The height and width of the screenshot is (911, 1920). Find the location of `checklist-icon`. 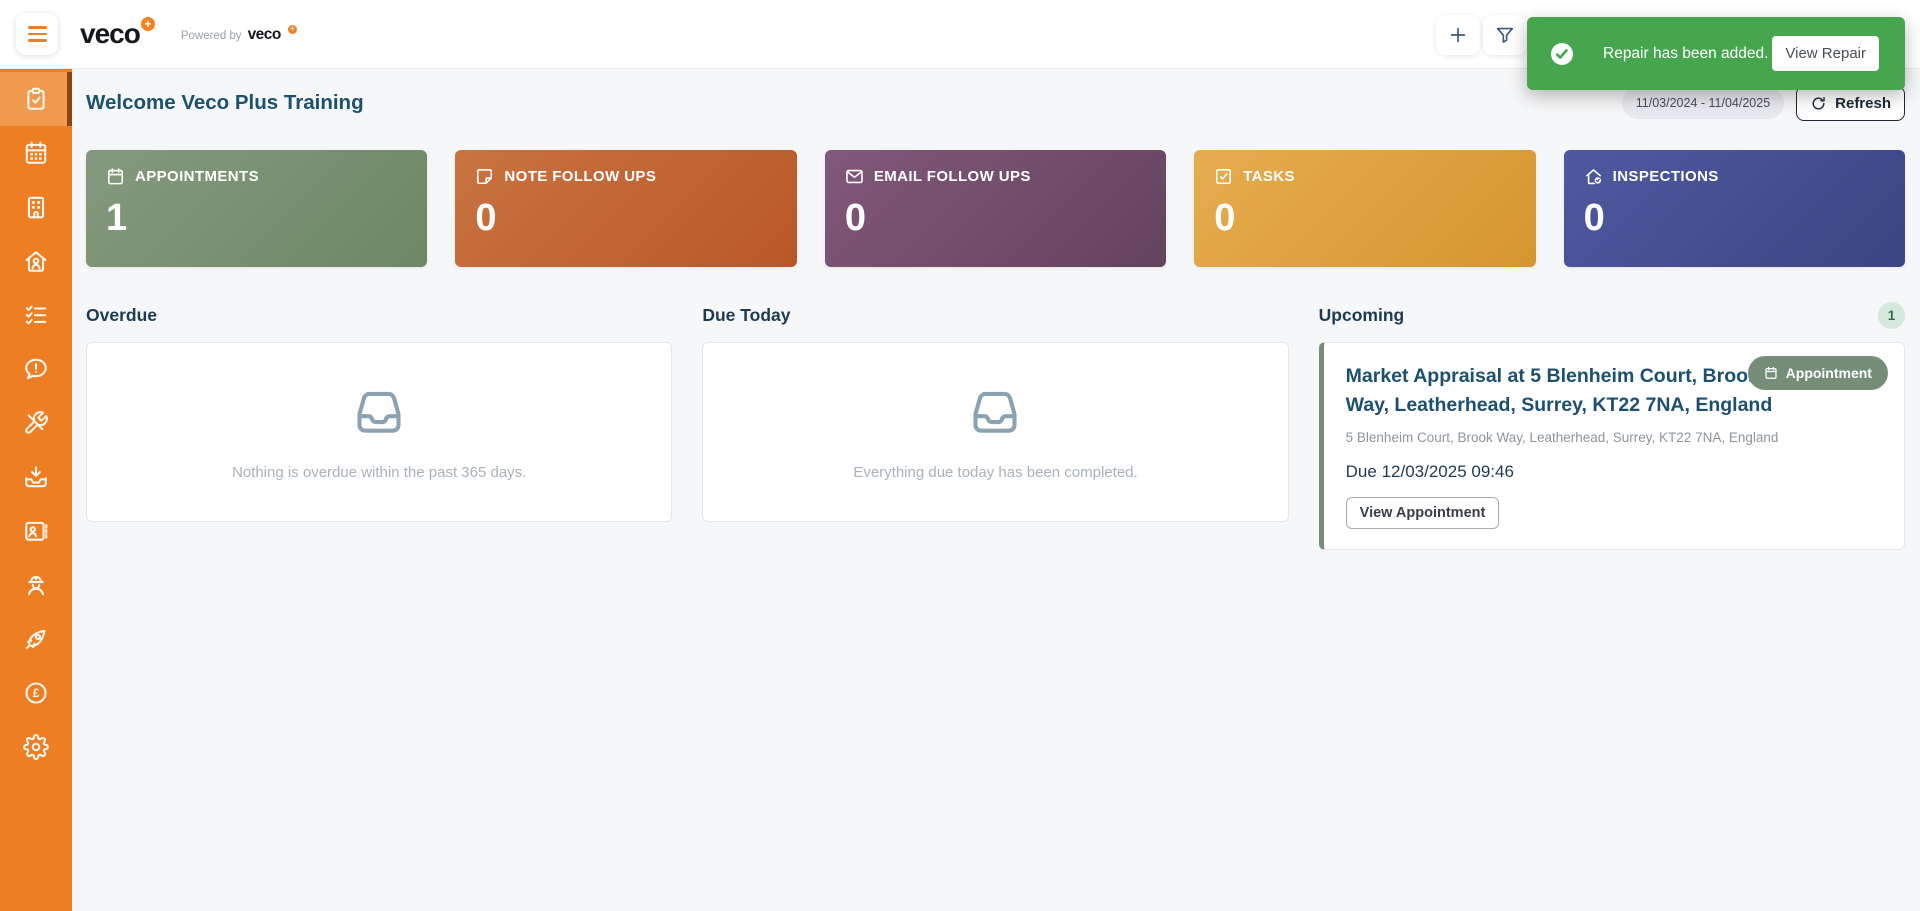

checklist-icon is located at coordinates (36, 315).